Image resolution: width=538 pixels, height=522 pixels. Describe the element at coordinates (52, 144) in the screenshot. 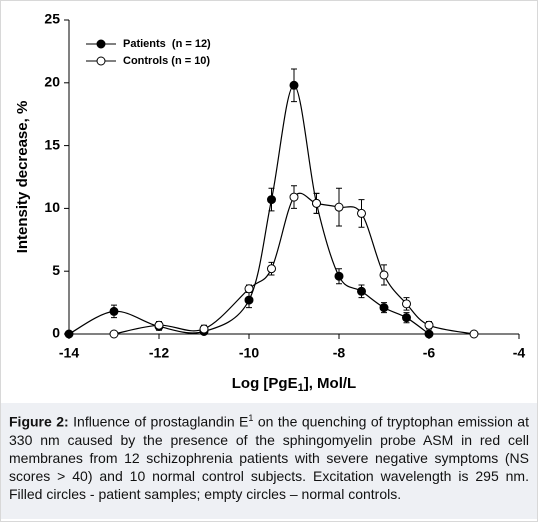

I see `y-tick-label: 15` at that location.